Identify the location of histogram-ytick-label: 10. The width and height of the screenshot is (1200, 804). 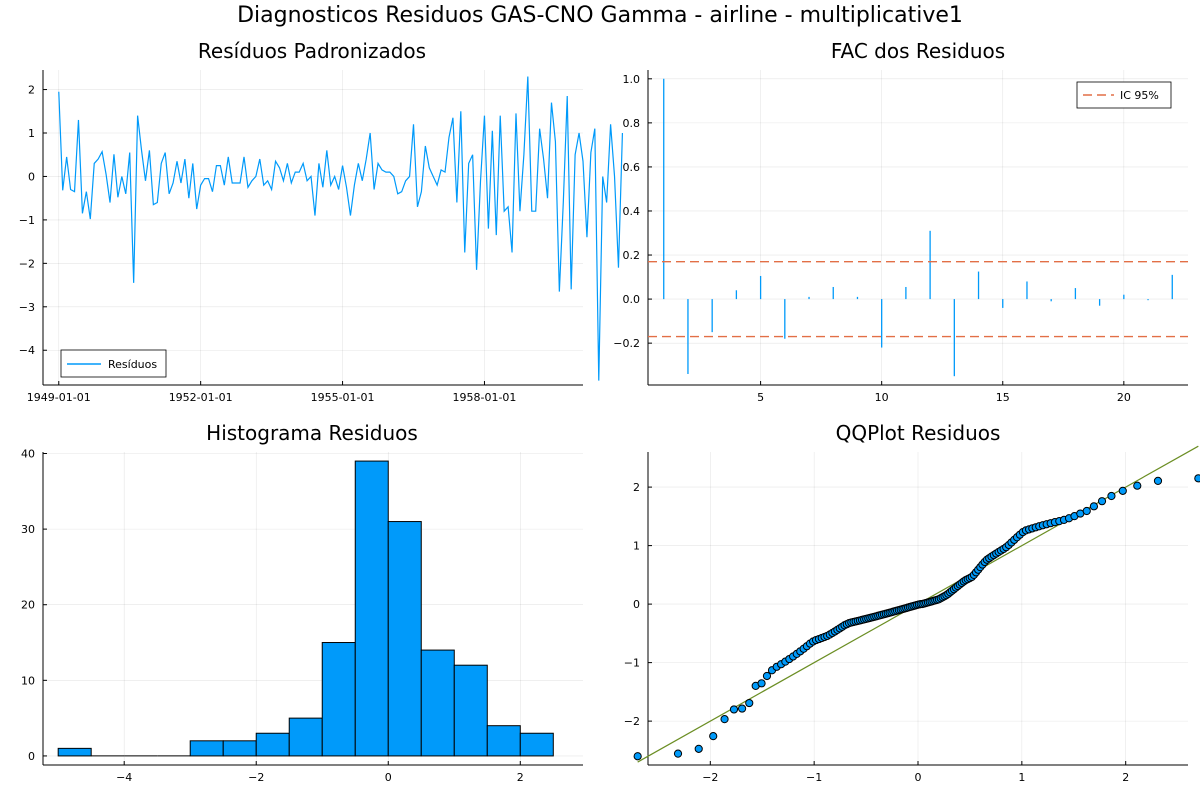
(28, 680).